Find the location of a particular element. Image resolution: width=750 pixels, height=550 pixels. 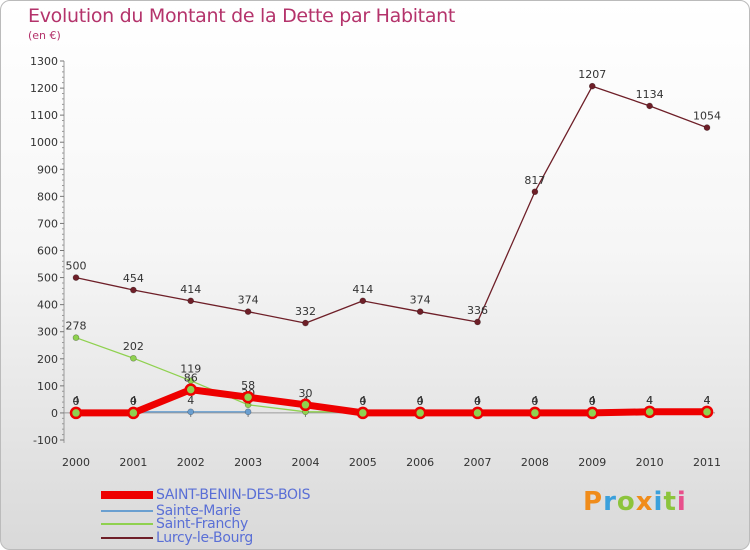

data-label-saint-franchy: 202 is located at coordinates (133, 346).